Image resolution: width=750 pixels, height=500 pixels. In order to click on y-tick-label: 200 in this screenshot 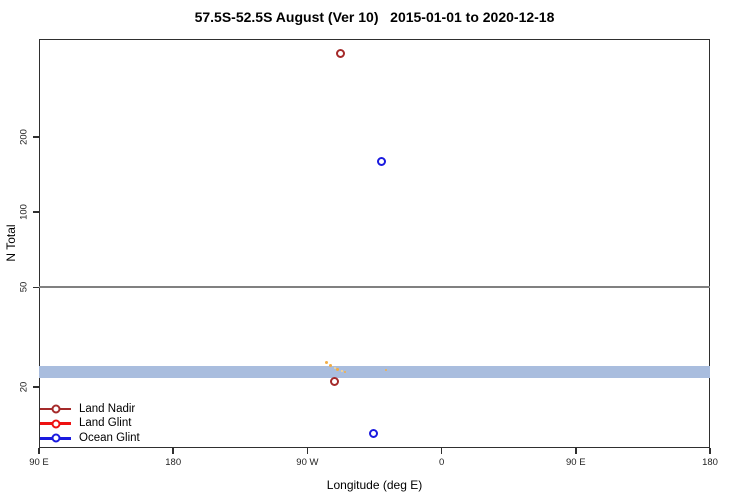, I will do `click(24, 137)`.